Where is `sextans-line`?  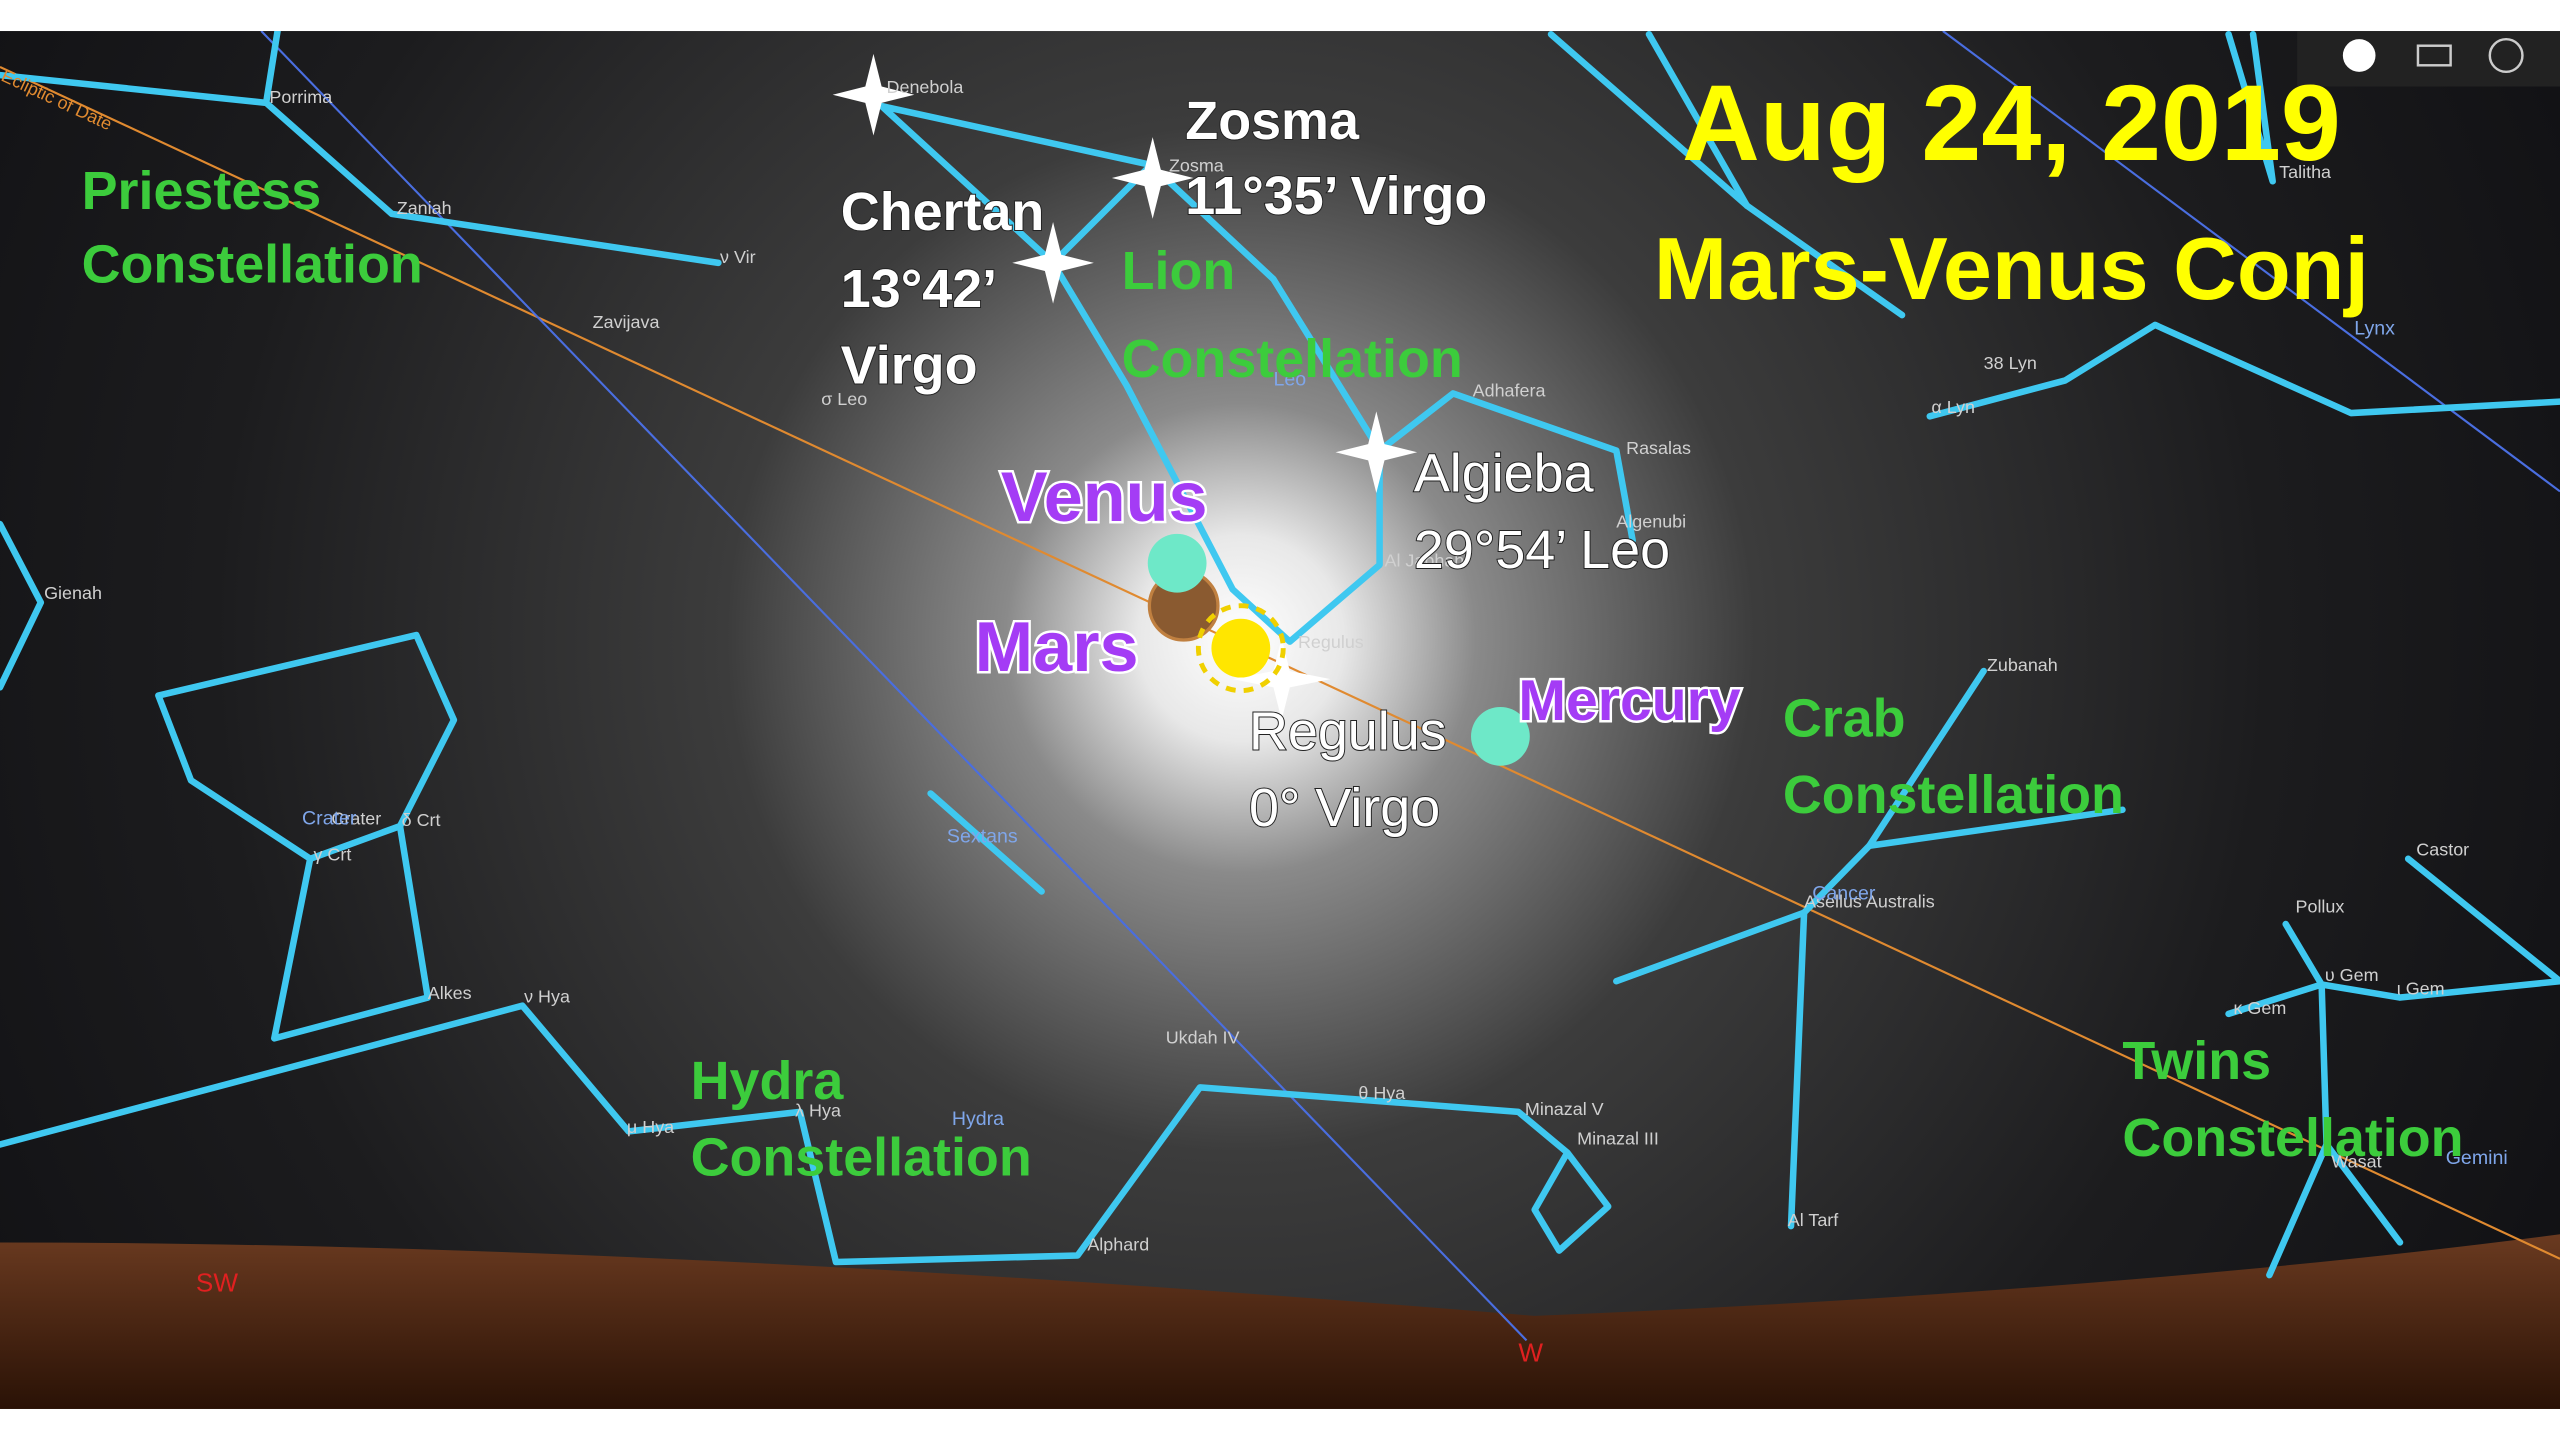 sextans-line is located at coordinates (986, 842).